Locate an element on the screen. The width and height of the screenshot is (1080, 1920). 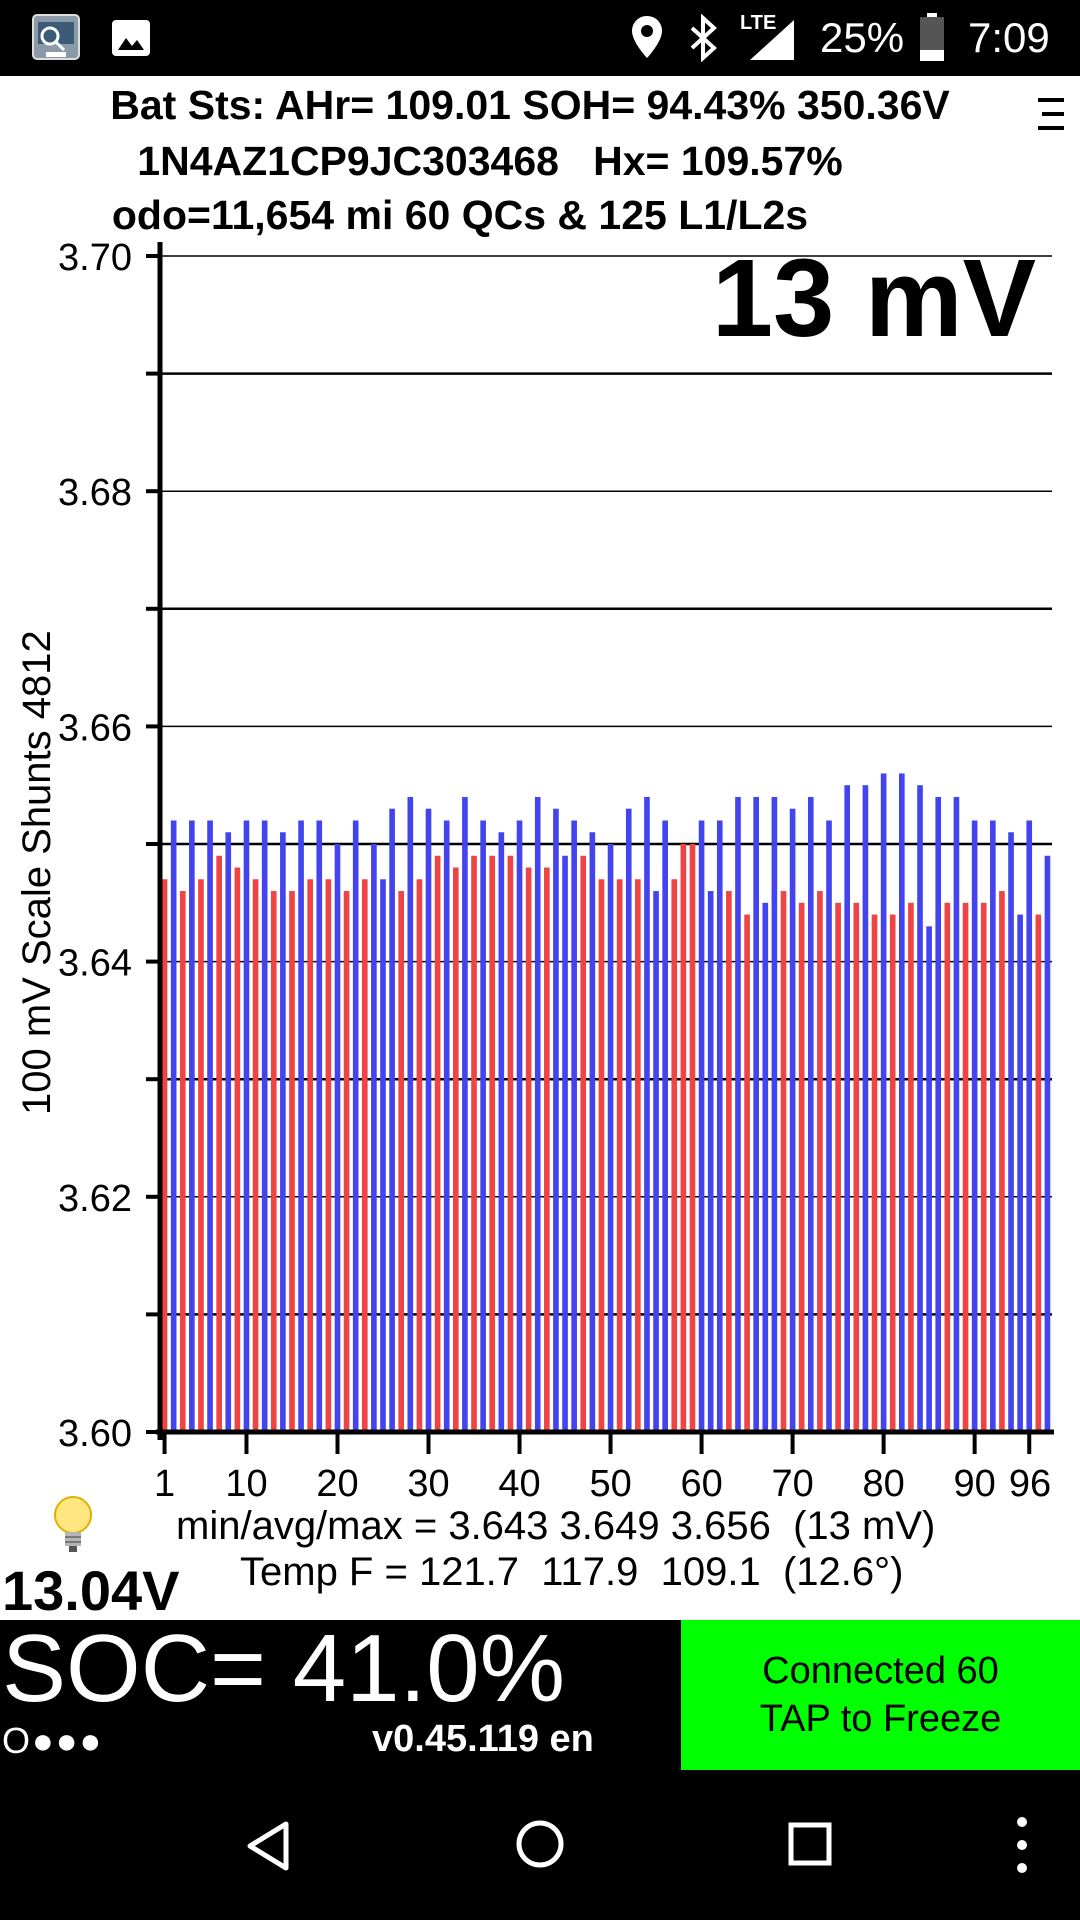
vin-line: 1N4AZ1CP9JC303468 Hx= 109.57% is located at coordinates (490, 161).